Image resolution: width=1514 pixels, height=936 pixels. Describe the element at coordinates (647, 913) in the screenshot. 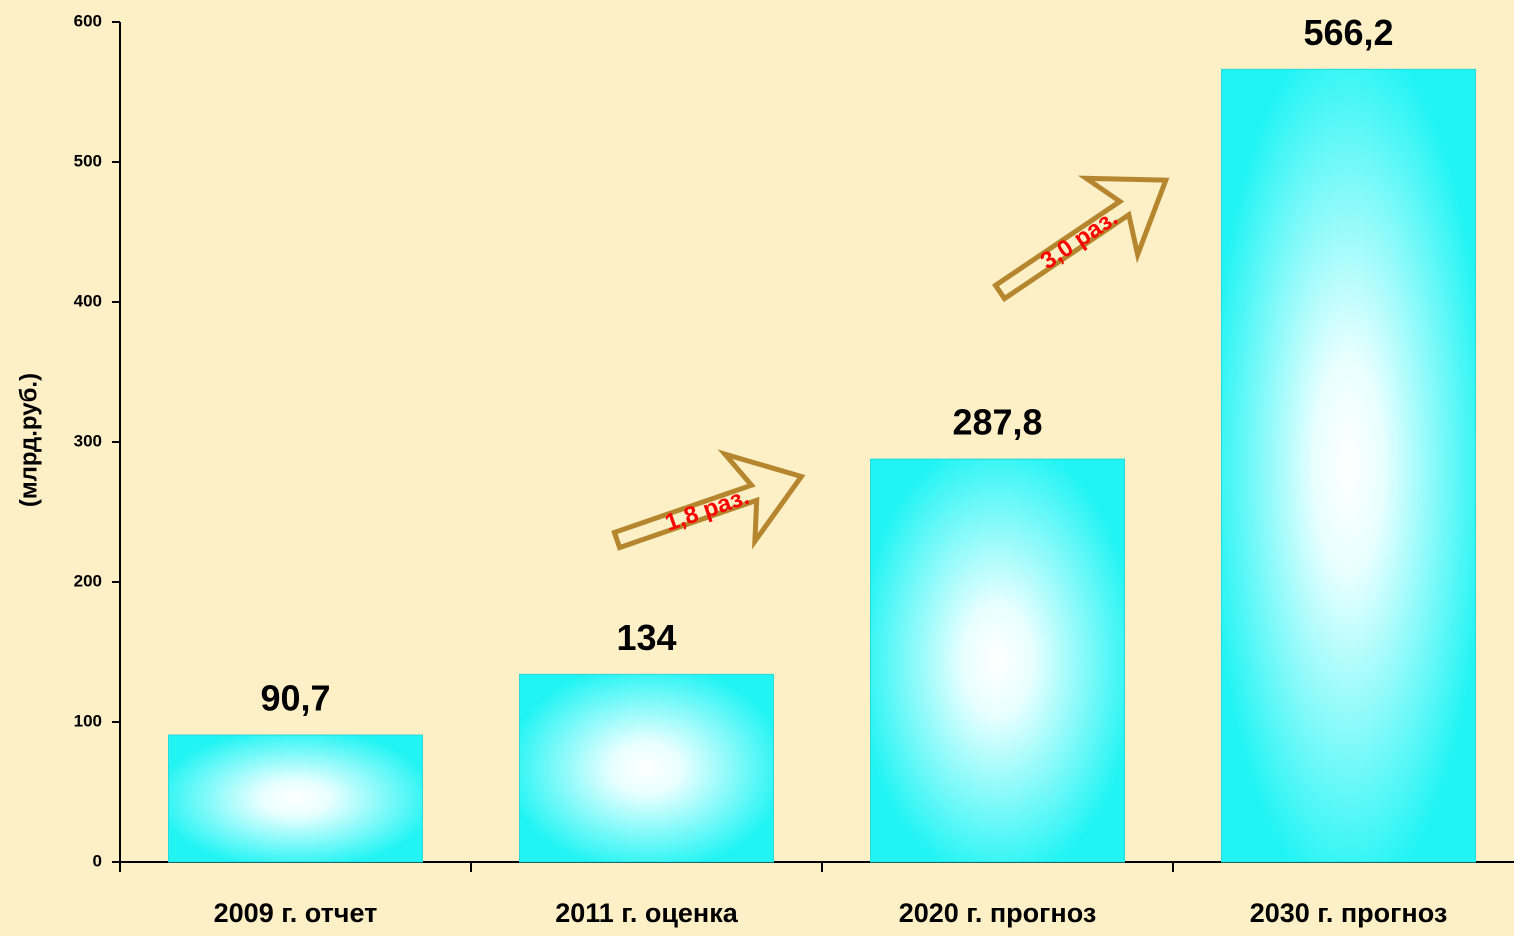

I see `x-tick-label: 2011 г. оценка` at that location.